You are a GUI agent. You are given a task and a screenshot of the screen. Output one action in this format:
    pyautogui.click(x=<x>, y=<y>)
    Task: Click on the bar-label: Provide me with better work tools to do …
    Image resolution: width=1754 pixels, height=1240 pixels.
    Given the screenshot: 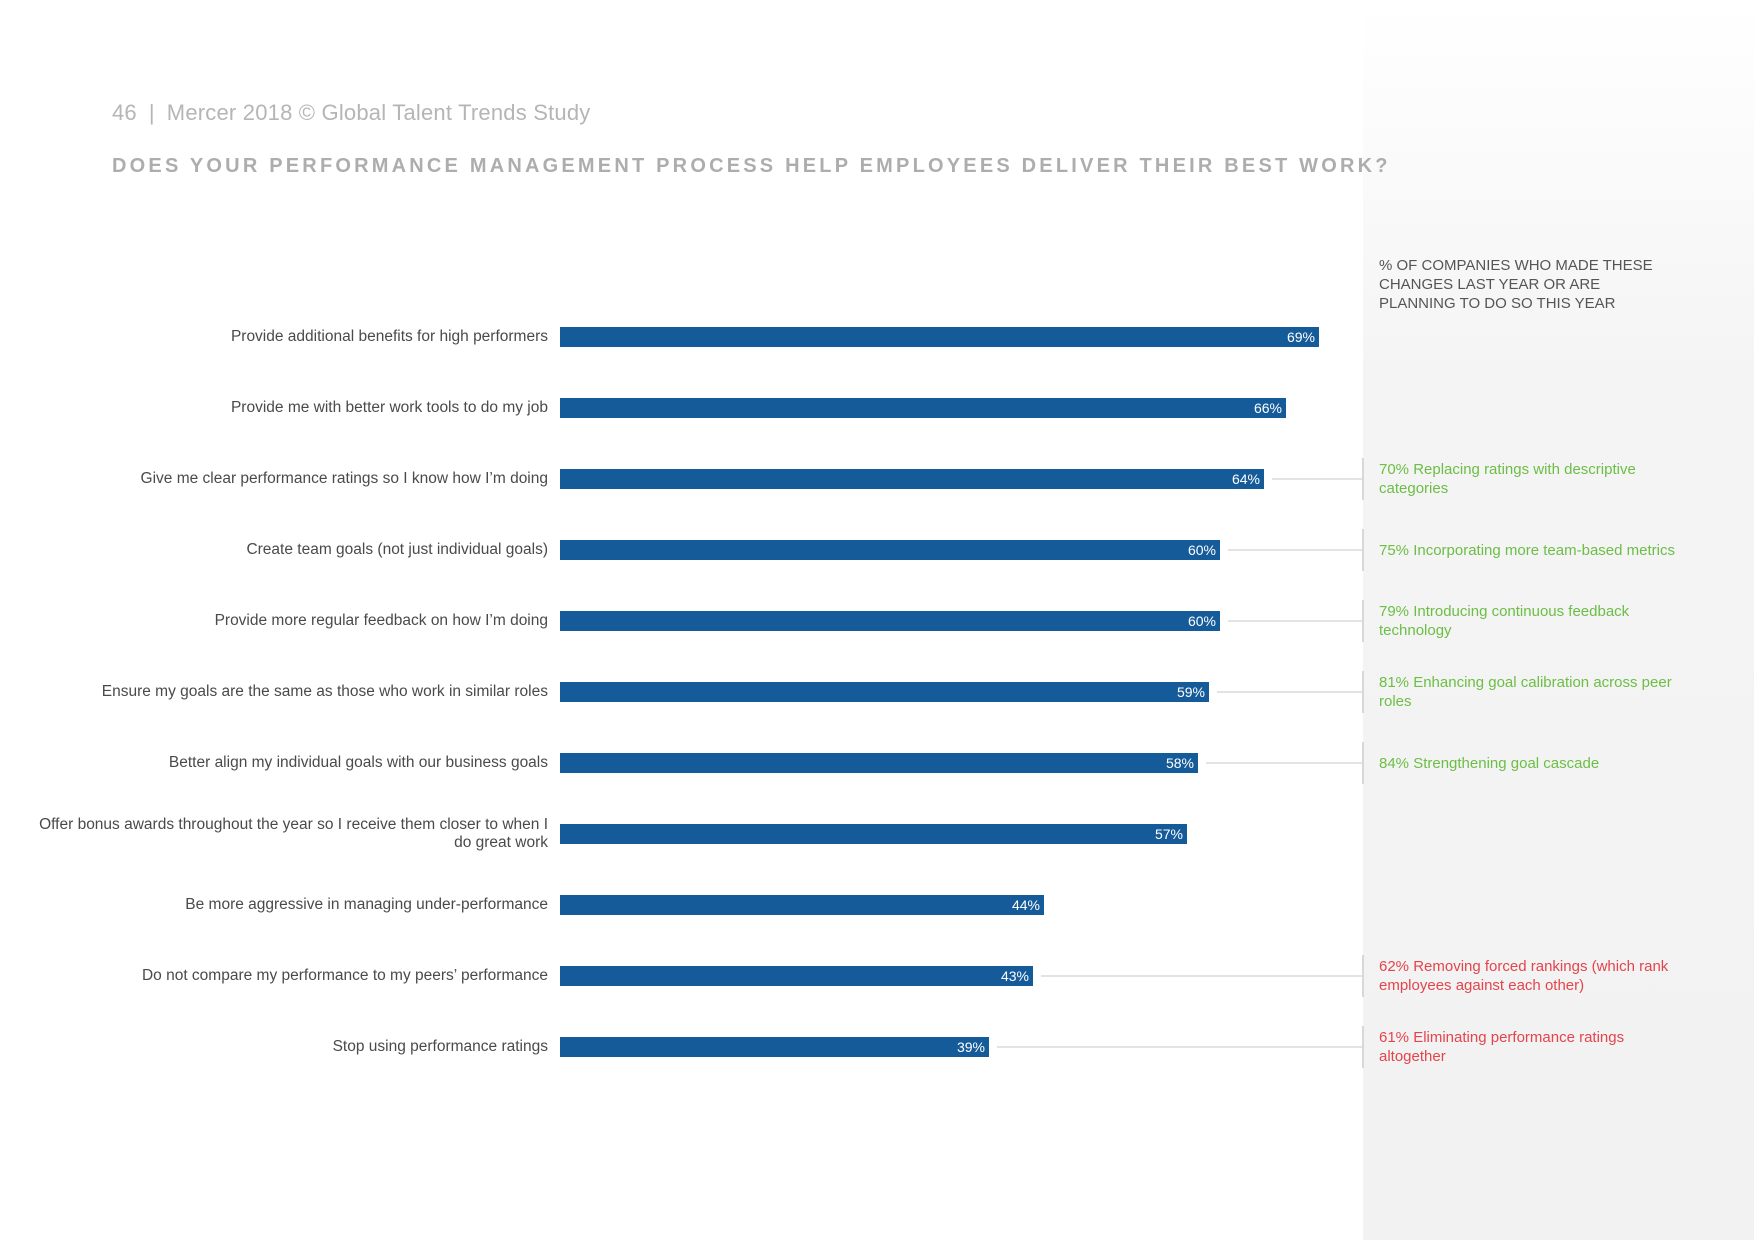 What is the action you would take?
    pyautogui.click(x=389, y=407)
    